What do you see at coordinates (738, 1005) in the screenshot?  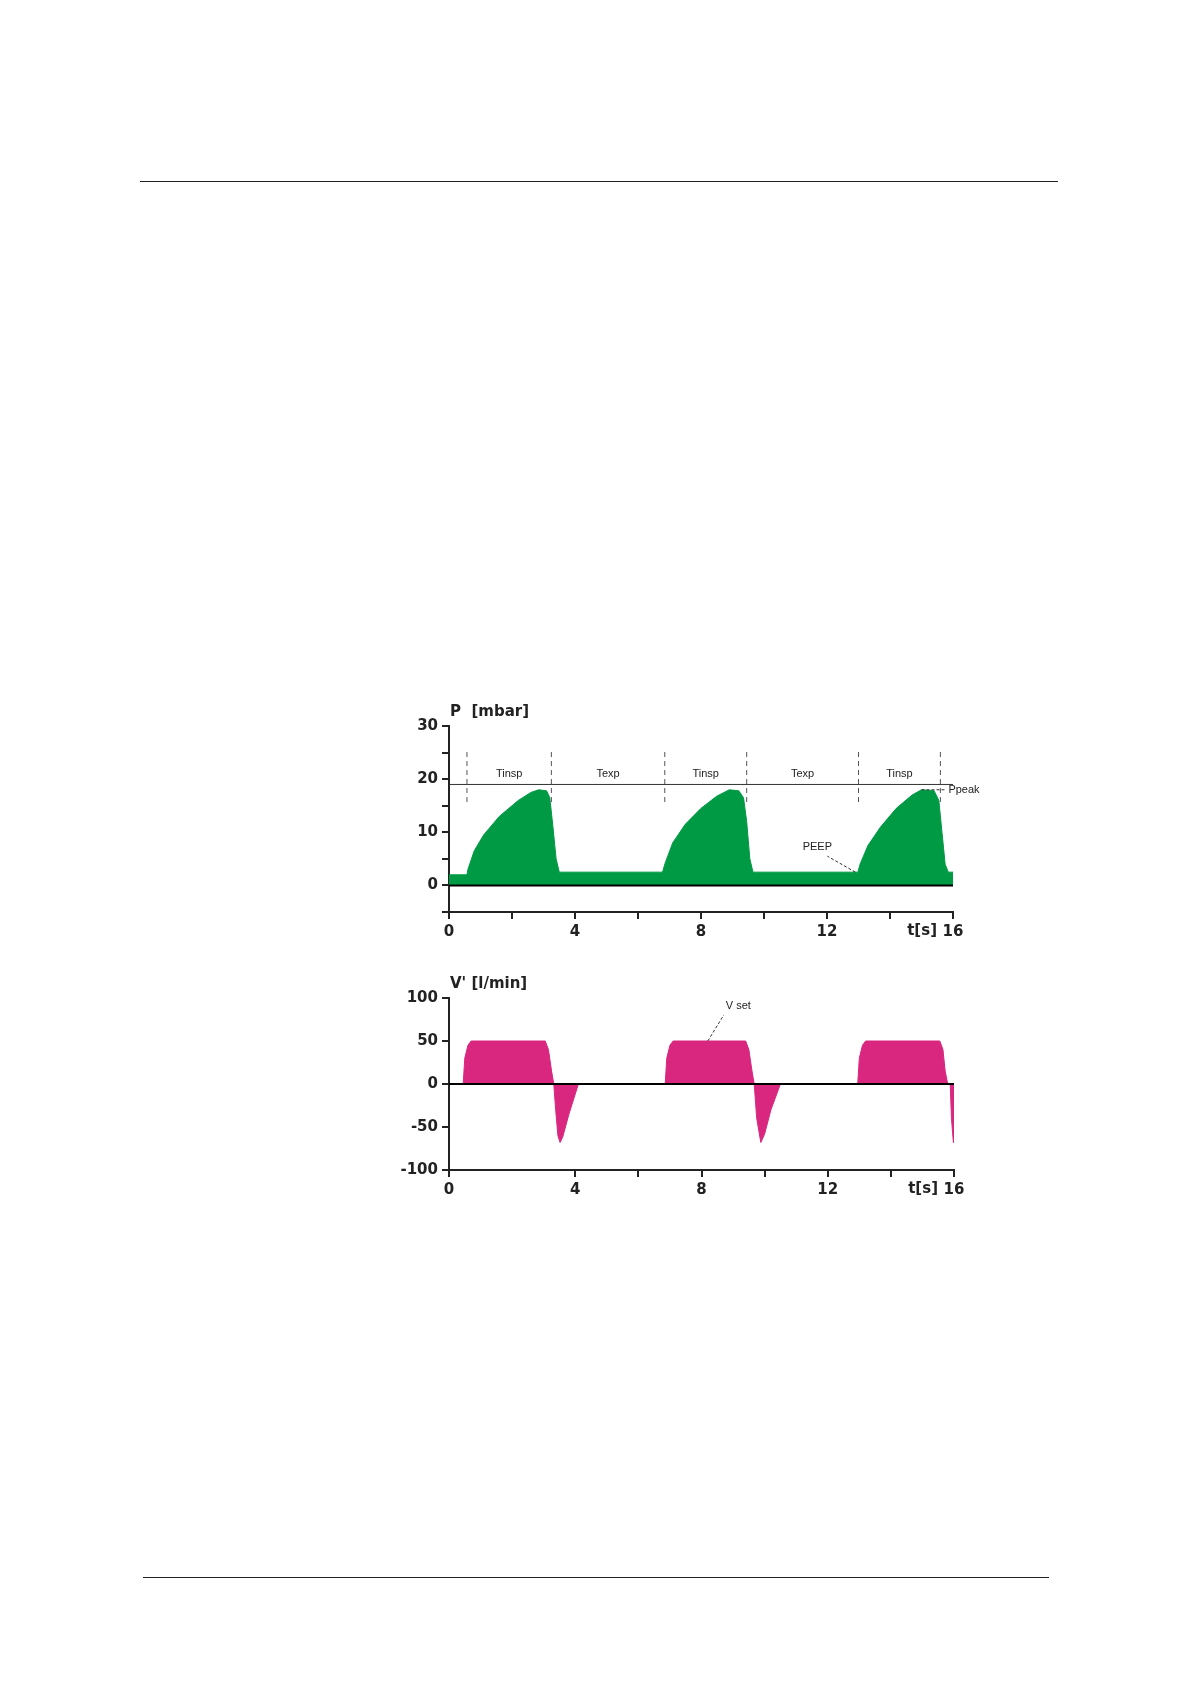 I see `annotation: V set` at bounding box center [738, 1005].